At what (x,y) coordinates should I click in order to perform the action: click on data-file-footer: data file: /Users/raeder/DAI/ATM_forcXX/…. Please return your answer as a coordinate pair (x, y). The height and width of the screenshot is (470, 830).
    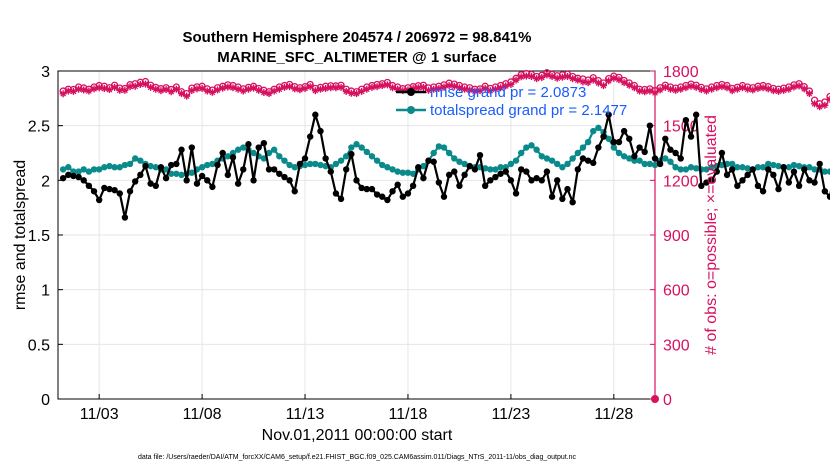
    Looking at the image, I should click on (357, 457).